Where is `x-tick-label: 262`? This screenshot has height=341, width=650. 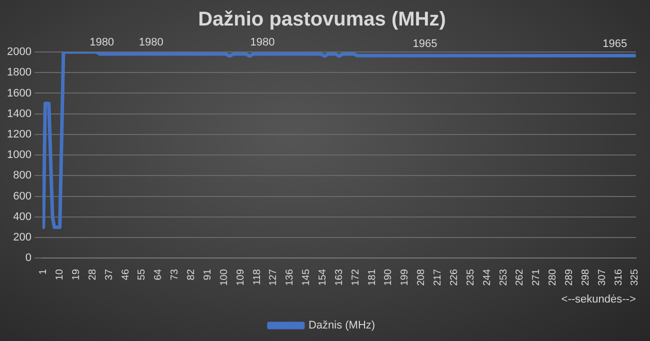 x-tick-label: 262 is located at coordinates (520, 277).